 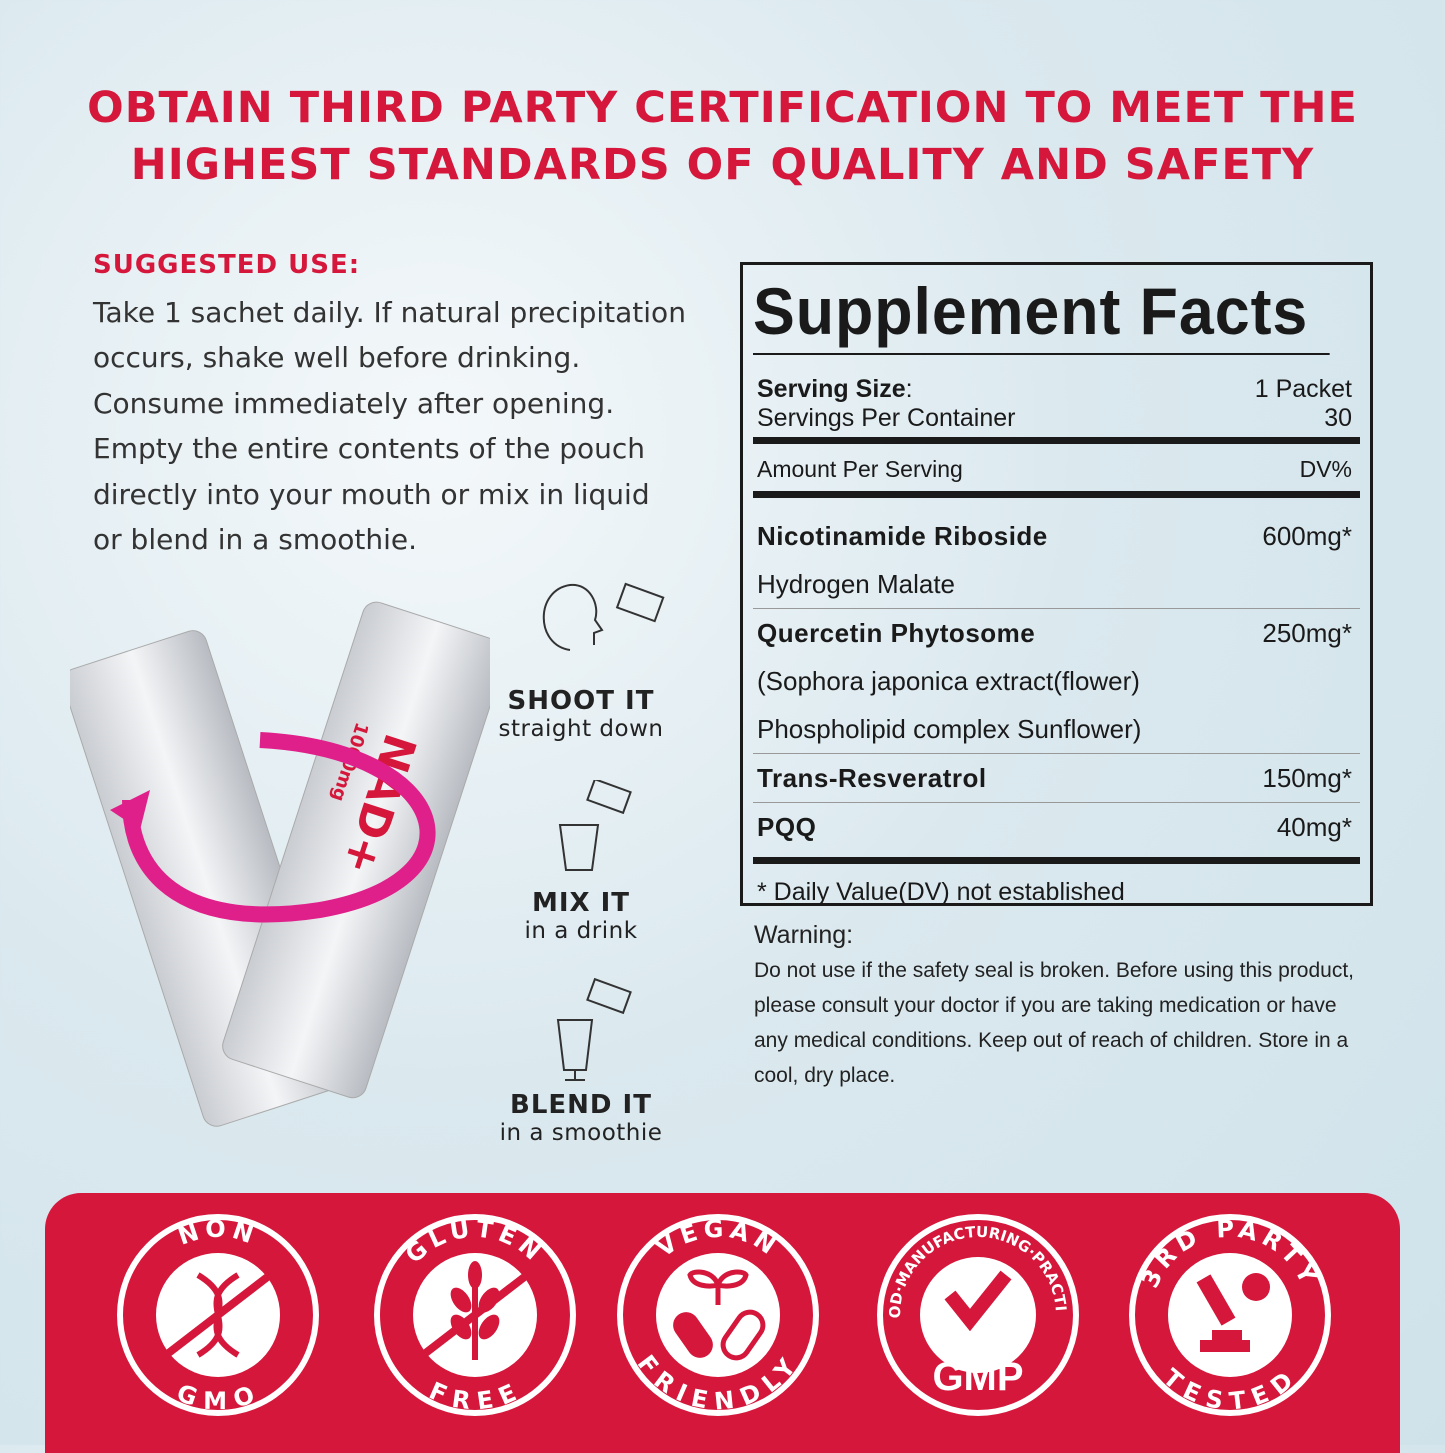 What do you see at coordinates (279, 827) in the screenshot?
I see `rotation-arrow-icon` at bounding box center [279, 827].